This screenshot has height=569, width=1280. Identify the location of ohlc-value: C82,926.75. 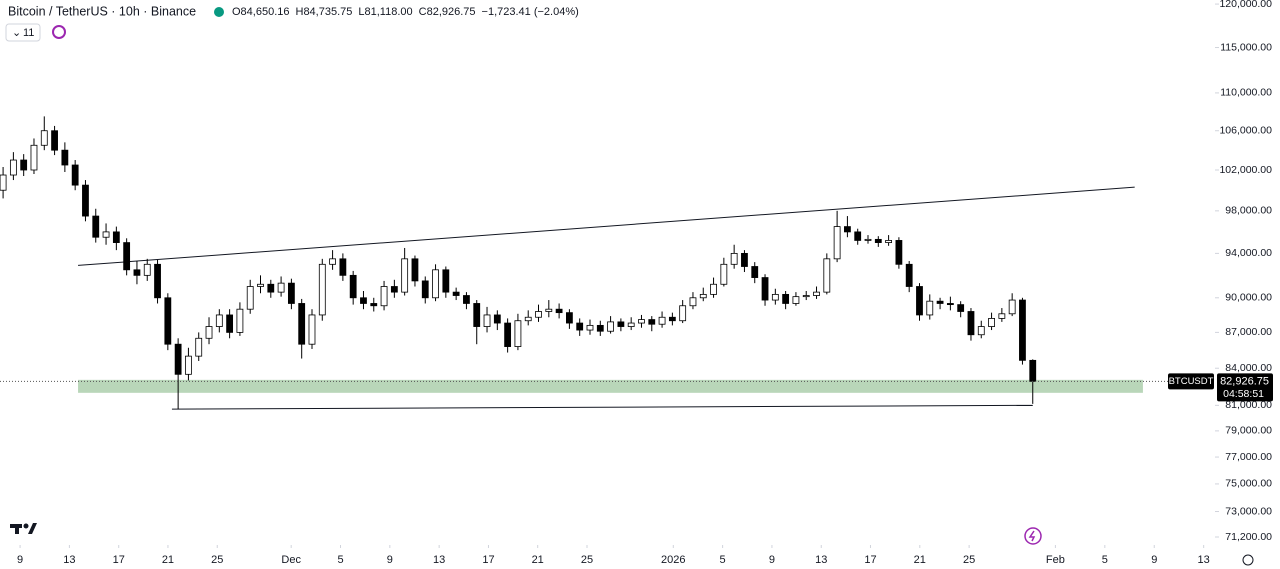
(447, 12).